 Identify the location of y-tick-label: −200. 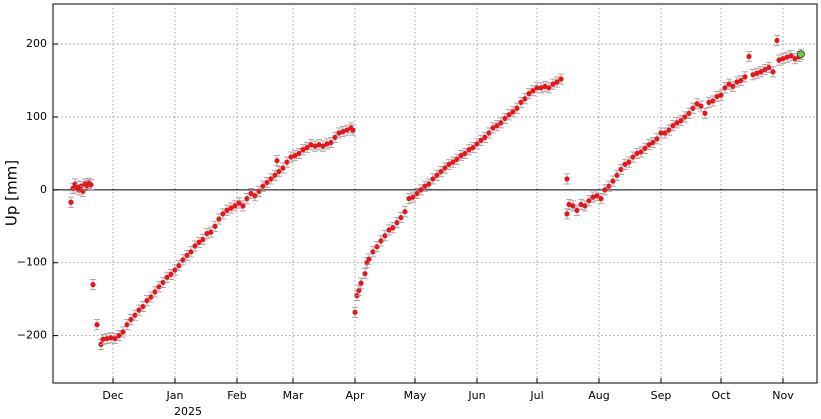
(32, 335).